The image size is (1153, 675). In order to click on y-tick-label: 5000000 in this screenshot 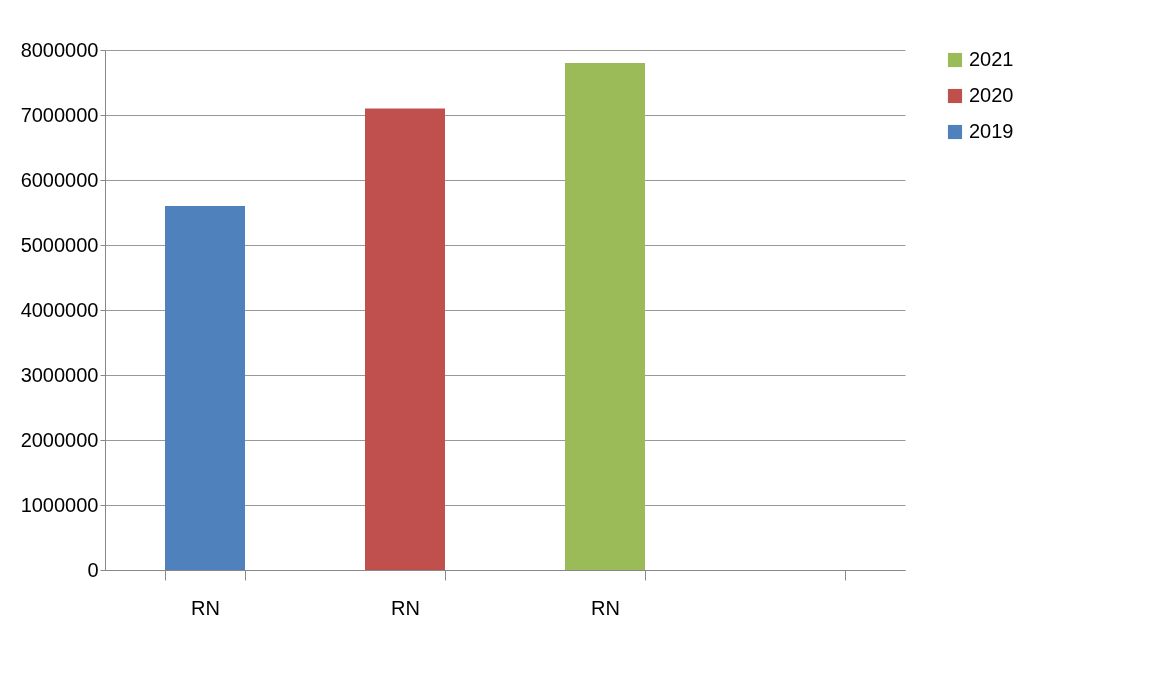, I will do `click(59, 244)`.